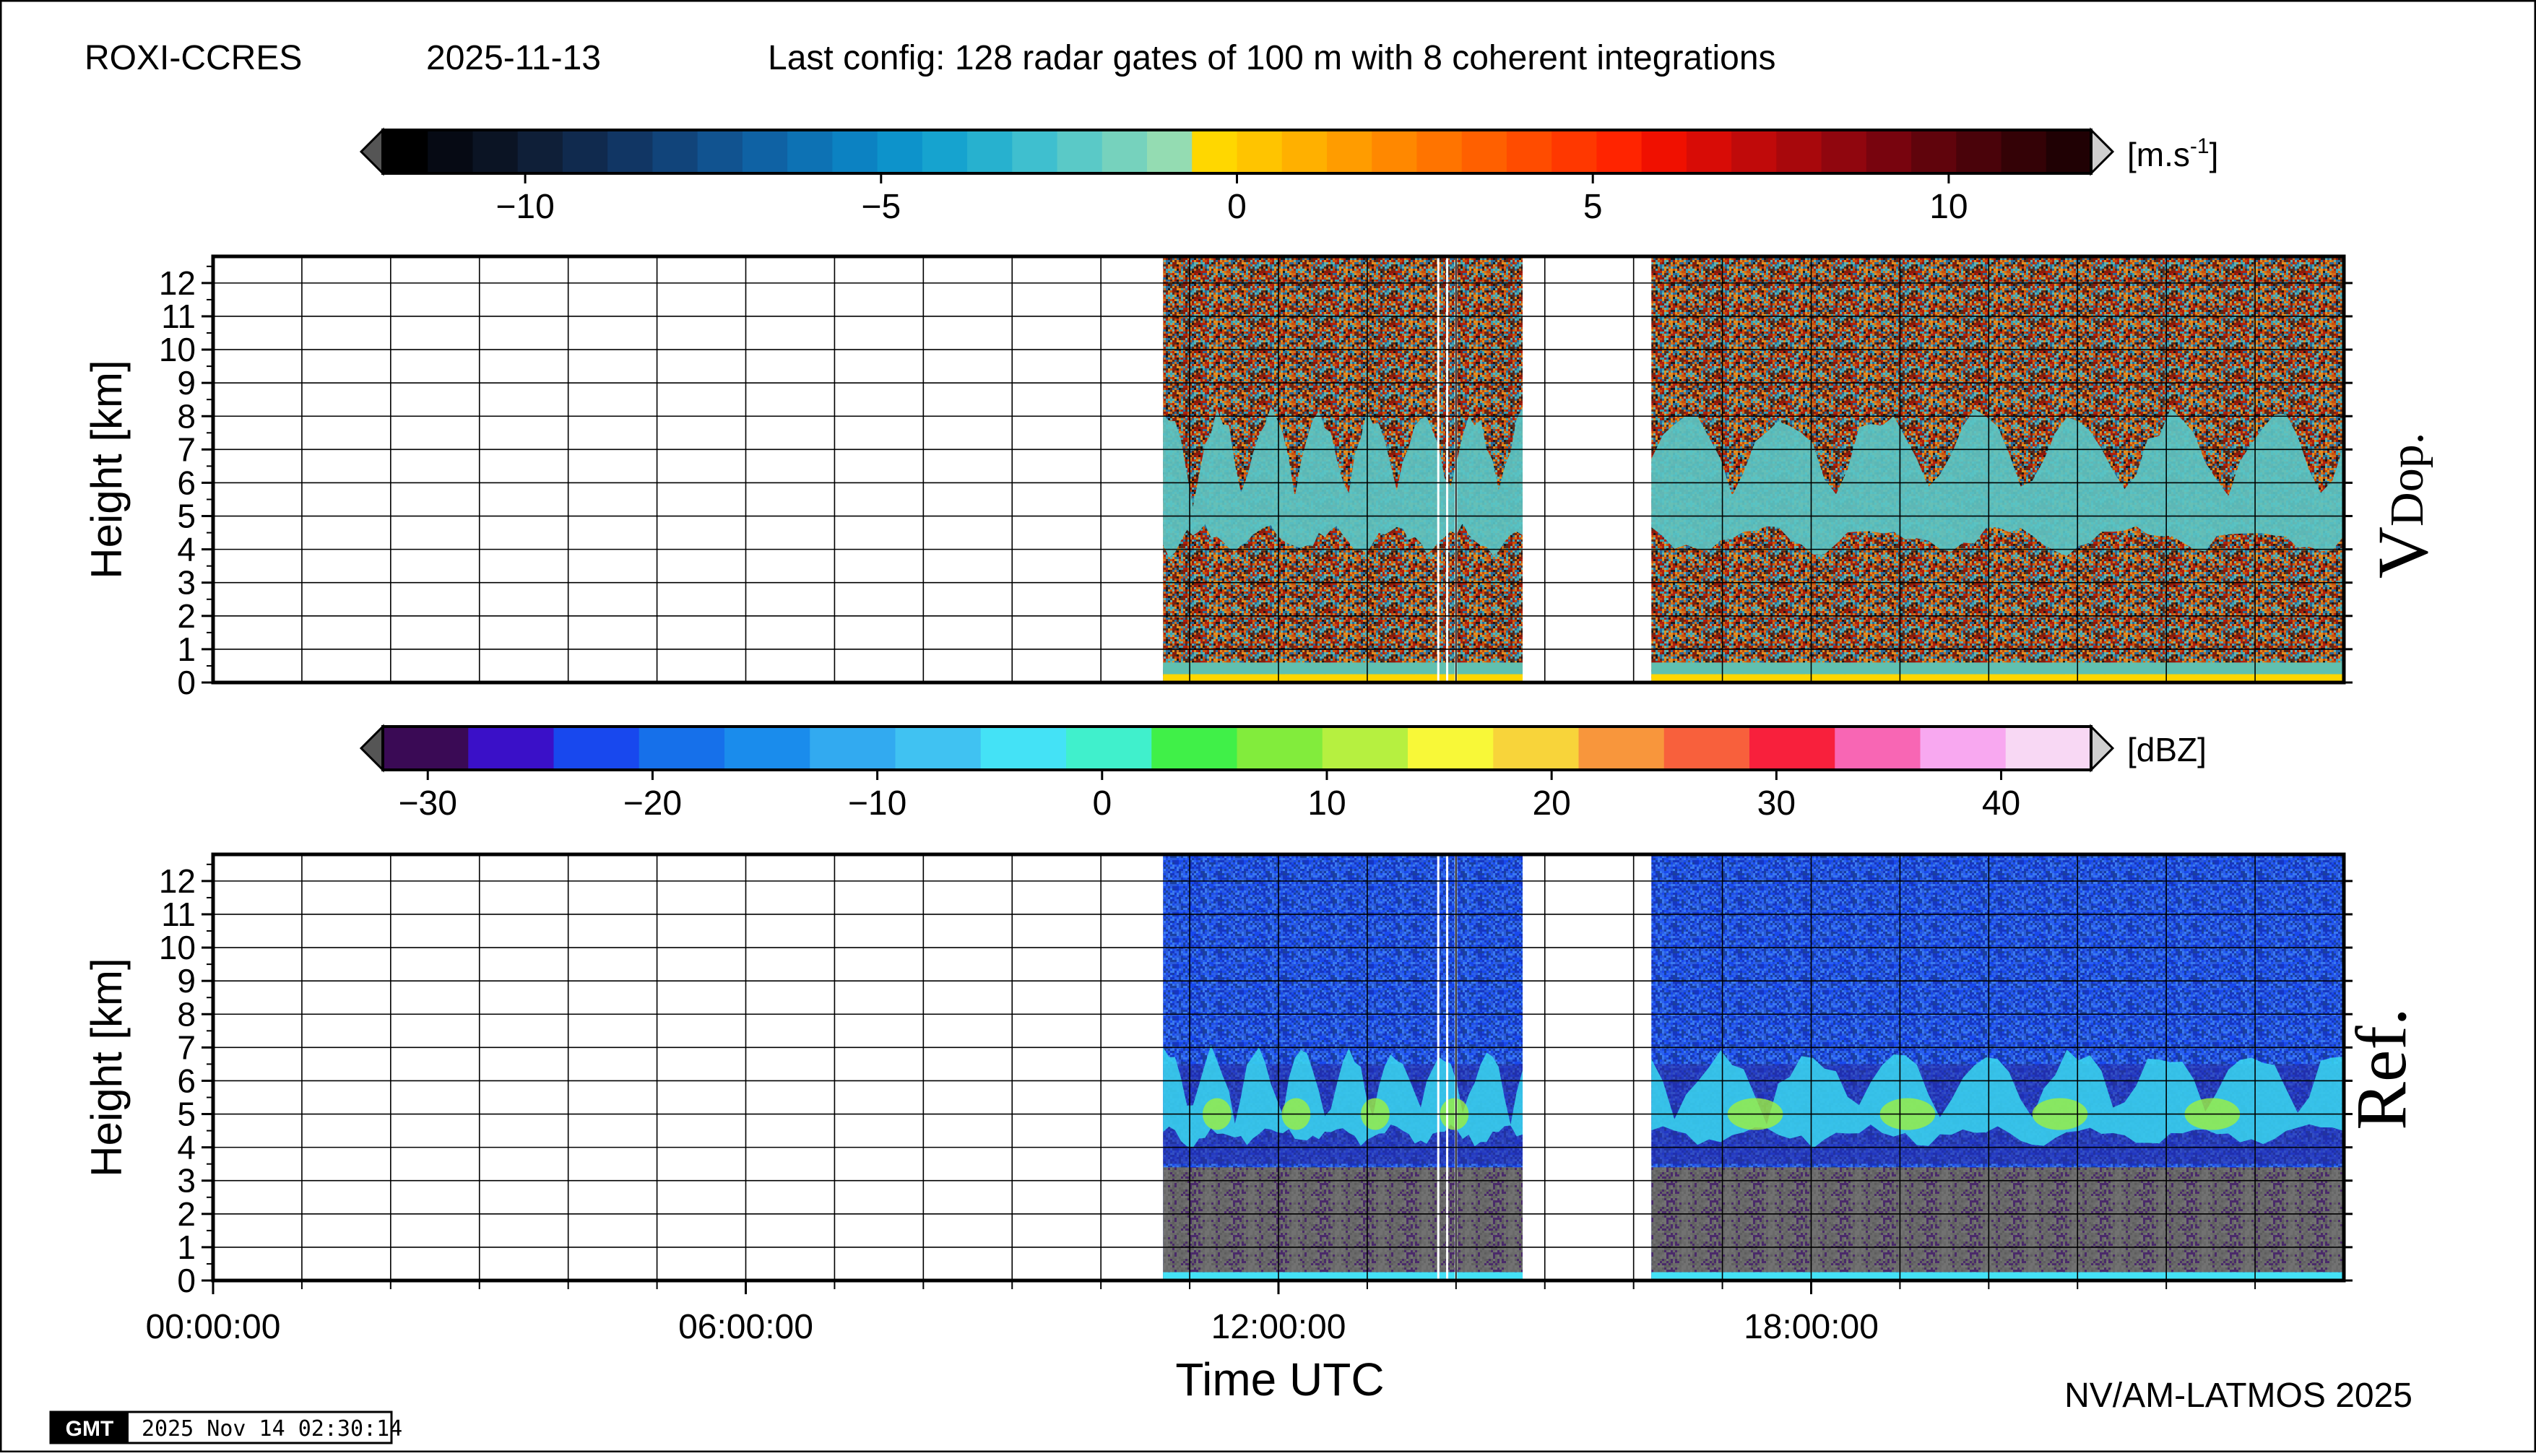 This screenshot has height=1456, width=2536. What do you see at coordinates (186, 1280) in the screenshot?
I see `y-tick-label: 0` at bounding box center [186, 1280].